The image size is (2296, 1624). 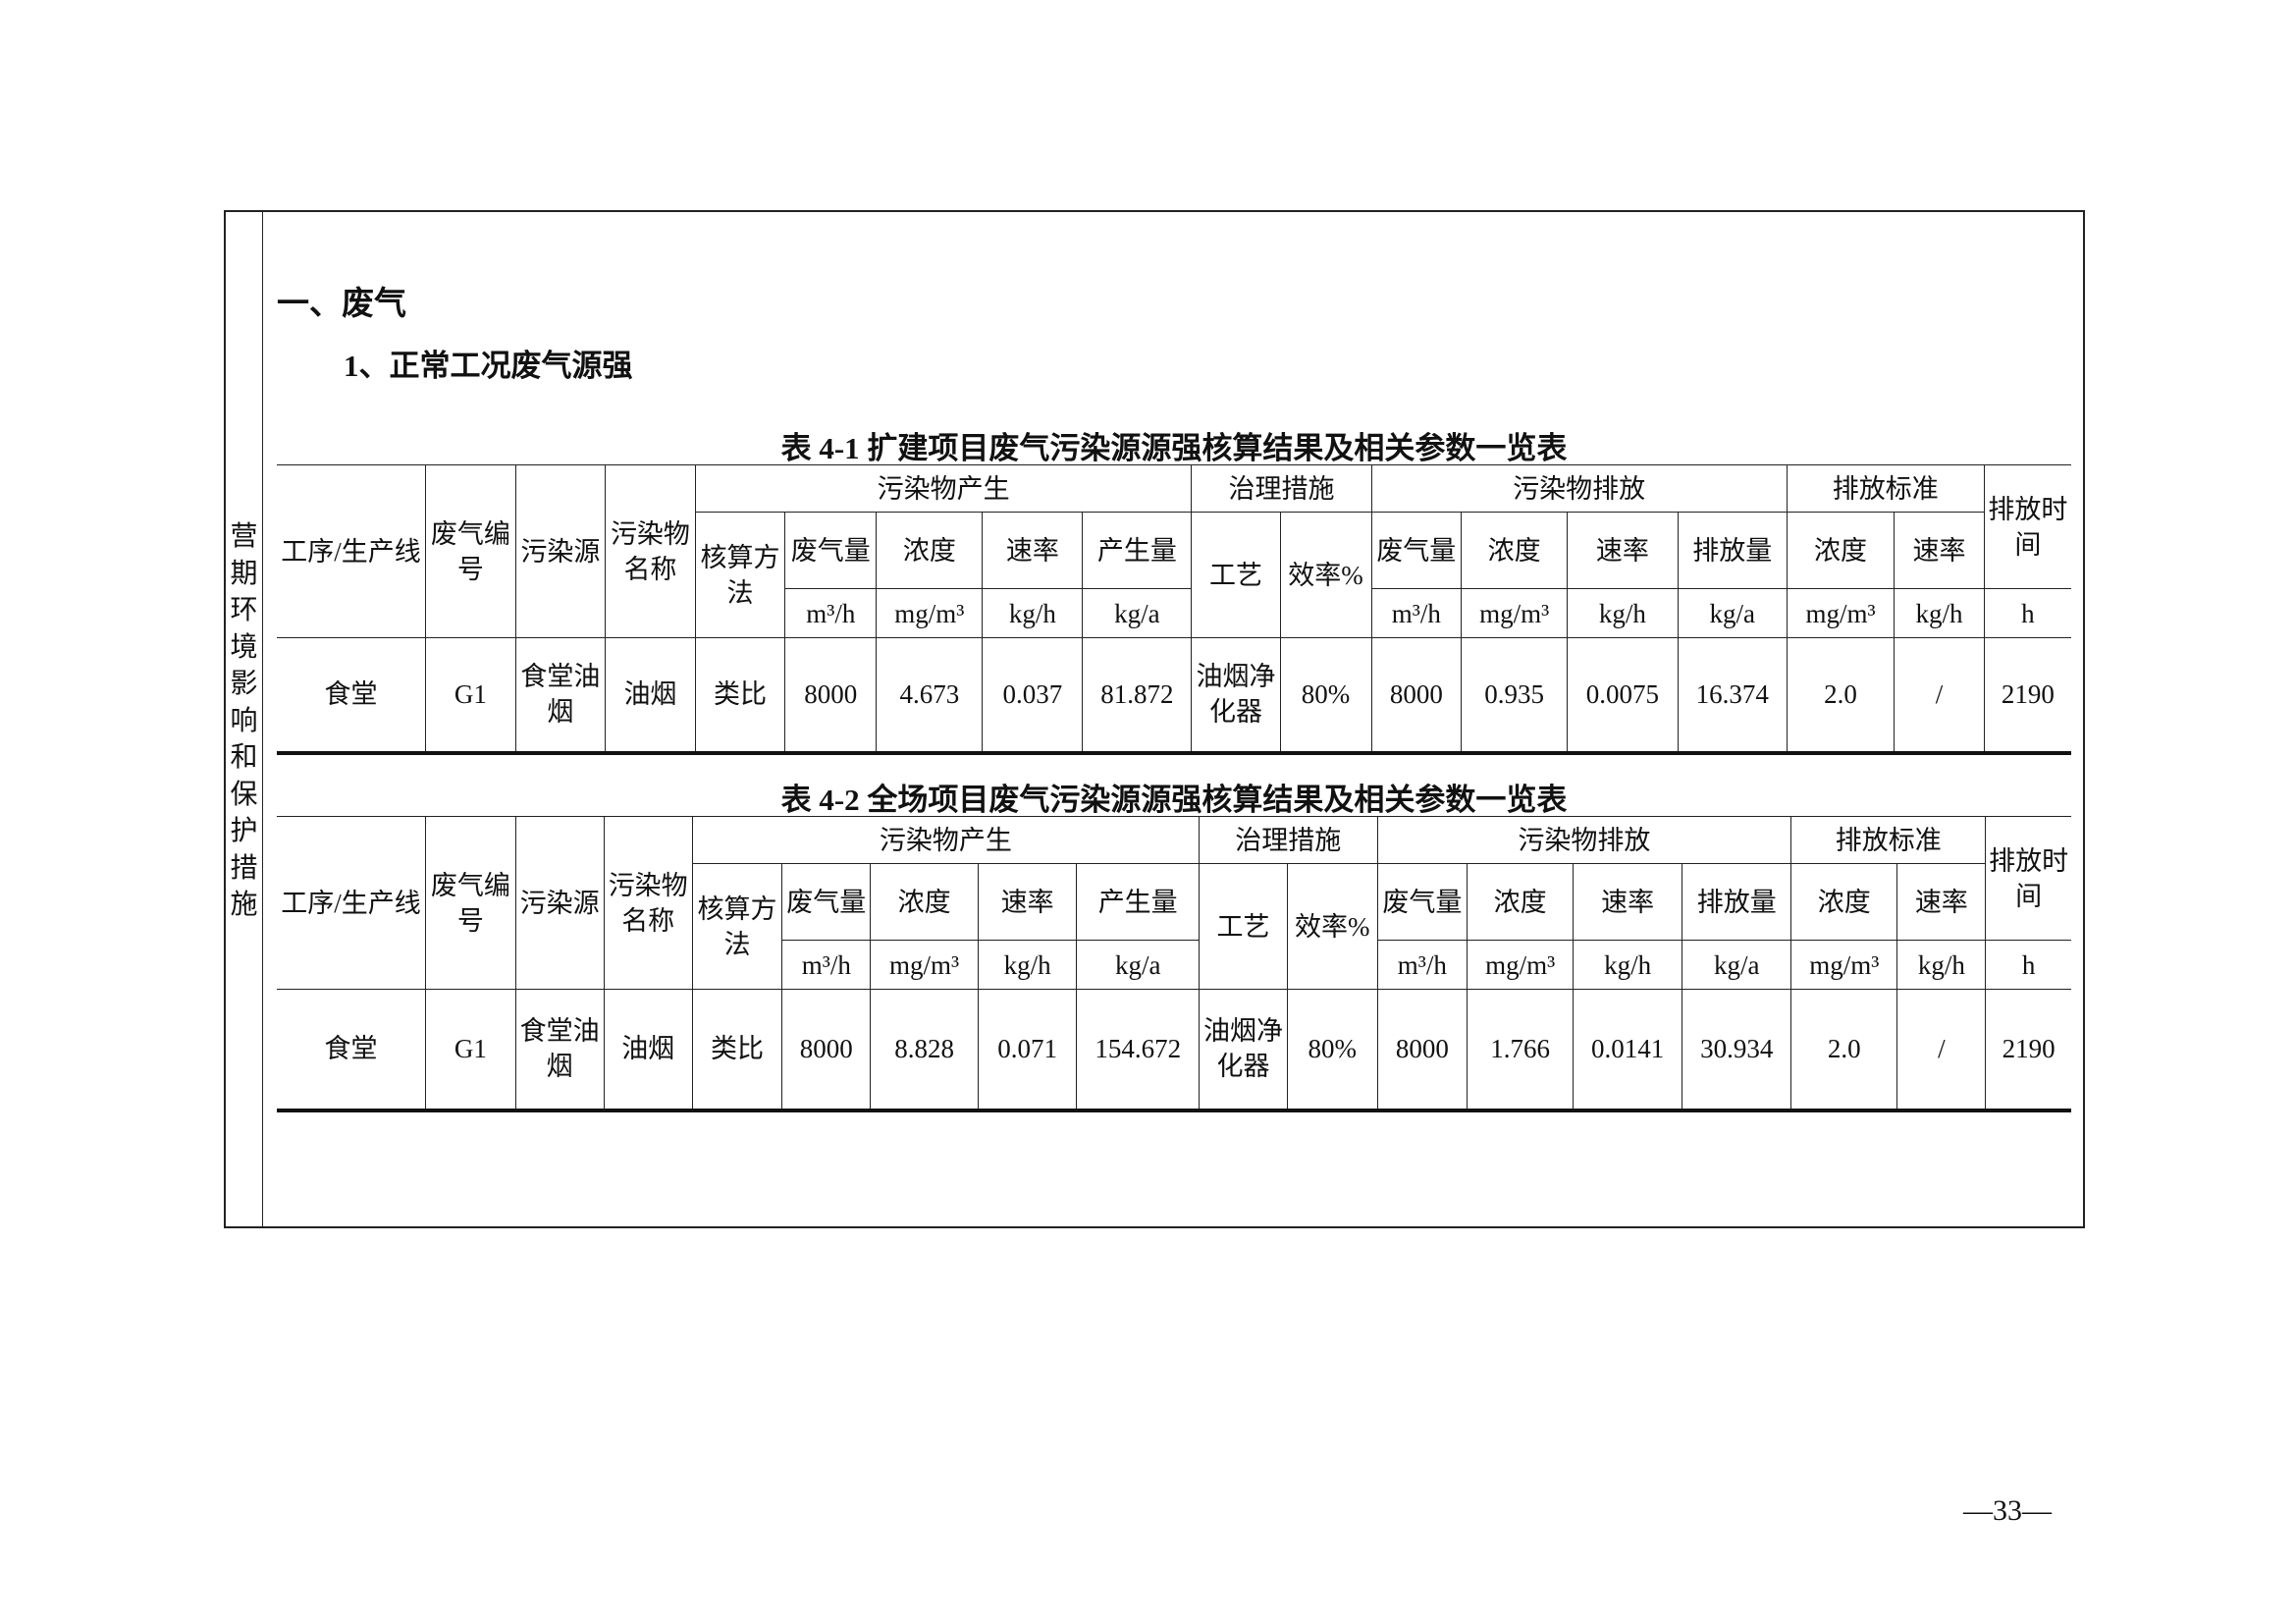 I want to click on subsection-title: 1、正常工况废气源强, so click(x=489, y=366).